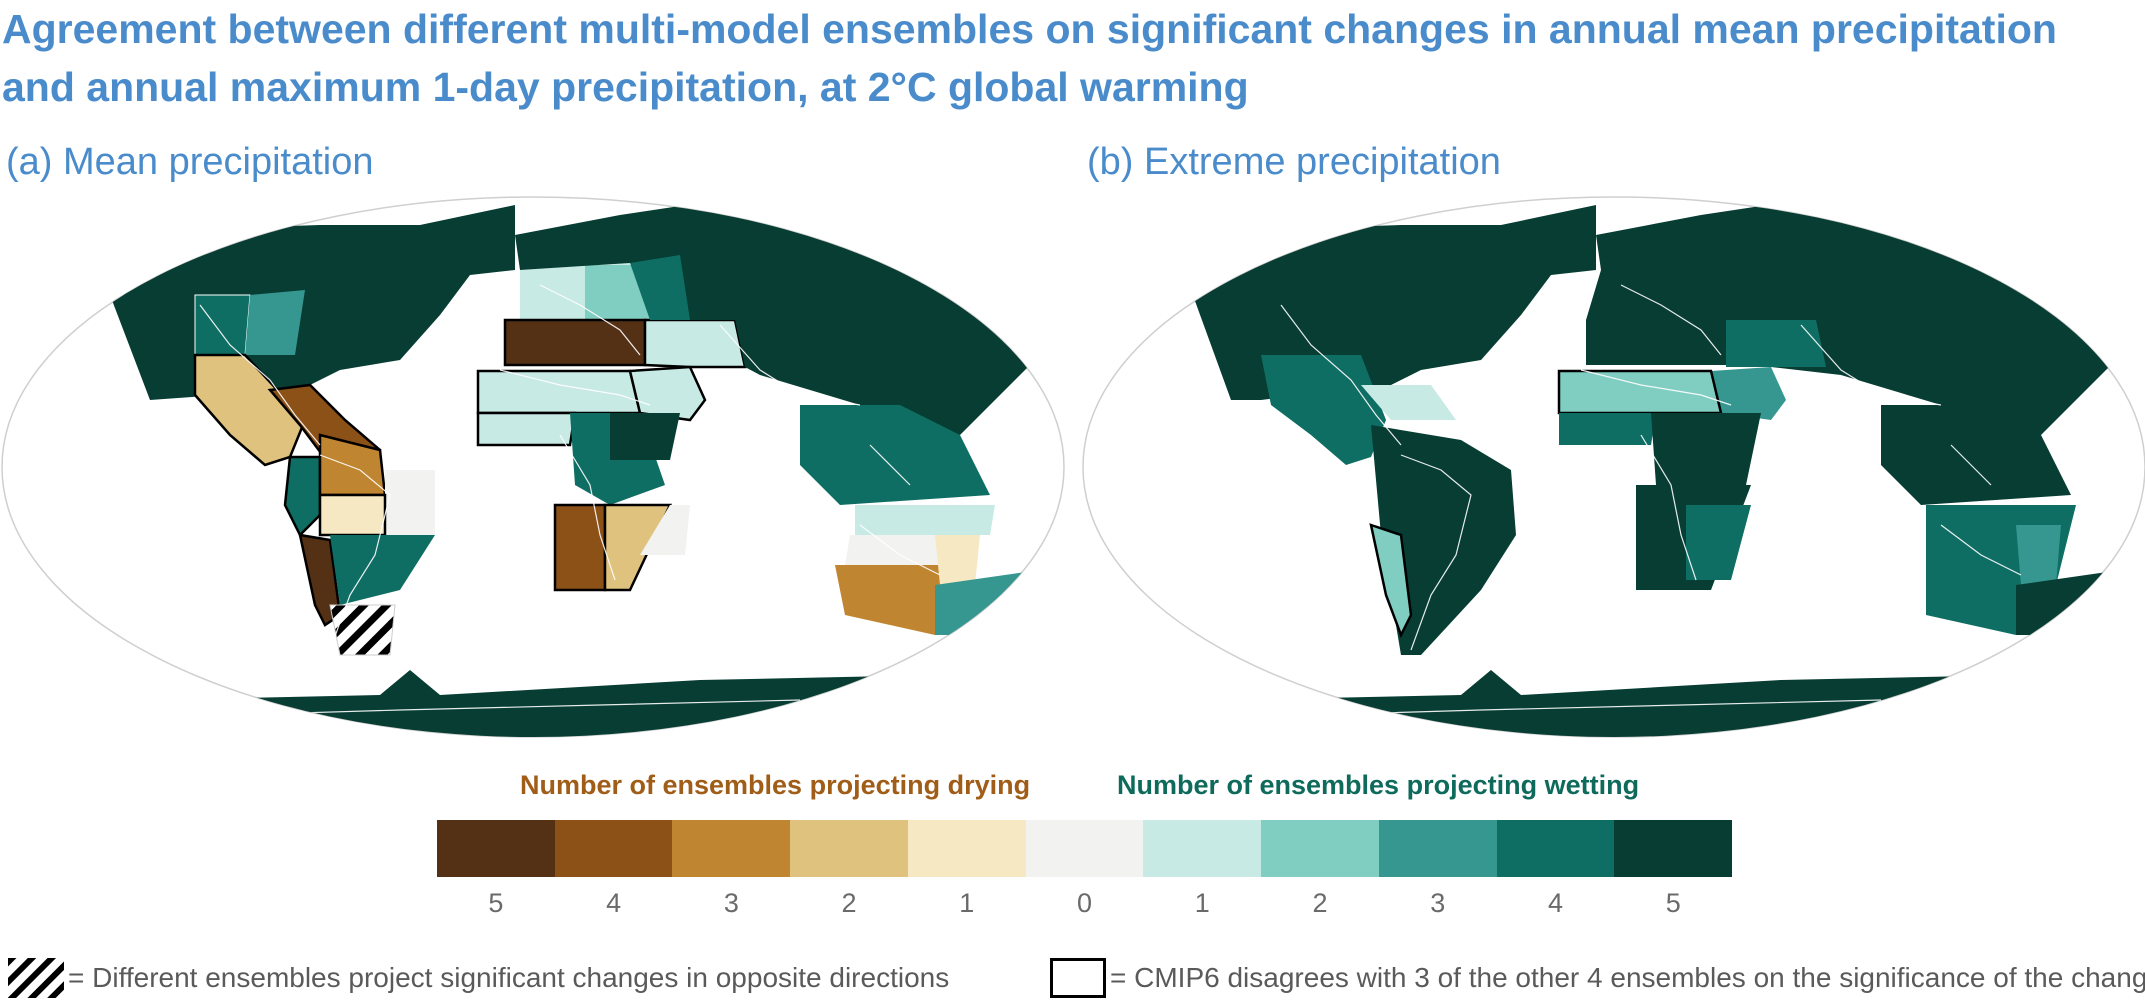 This screenshot has width=2145, height=1002. I want to click on region-madagascar, so click(665, 530).